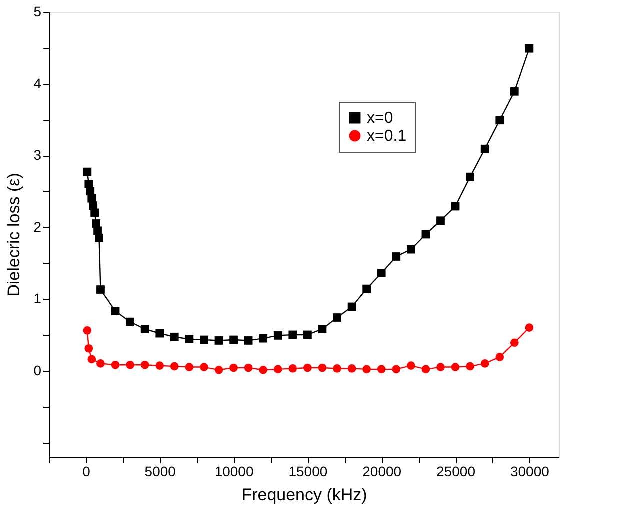 The image size is (625, 530). I want to click on y-axis-title: Dielecric loss (ε), so click(14, 235).